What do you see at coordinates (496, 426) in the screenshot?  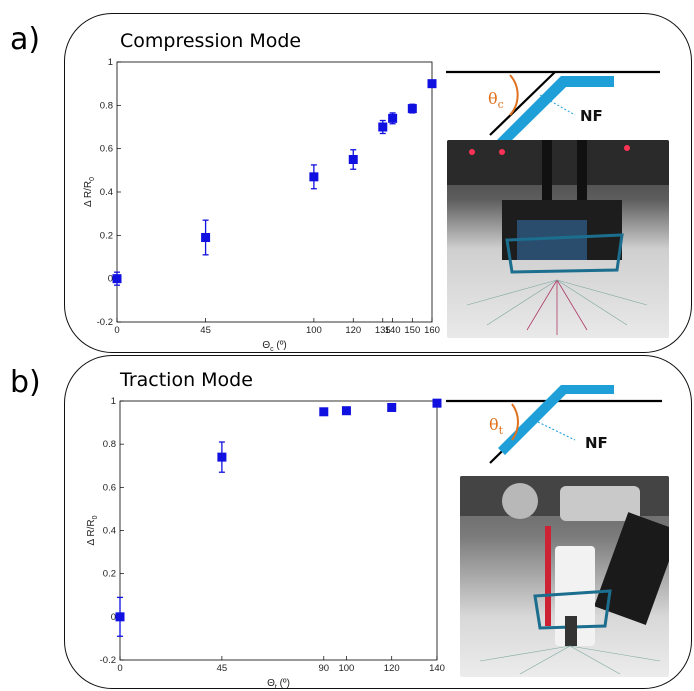 I see `traction-theta-label: θt` at bounding box center [496, 426].